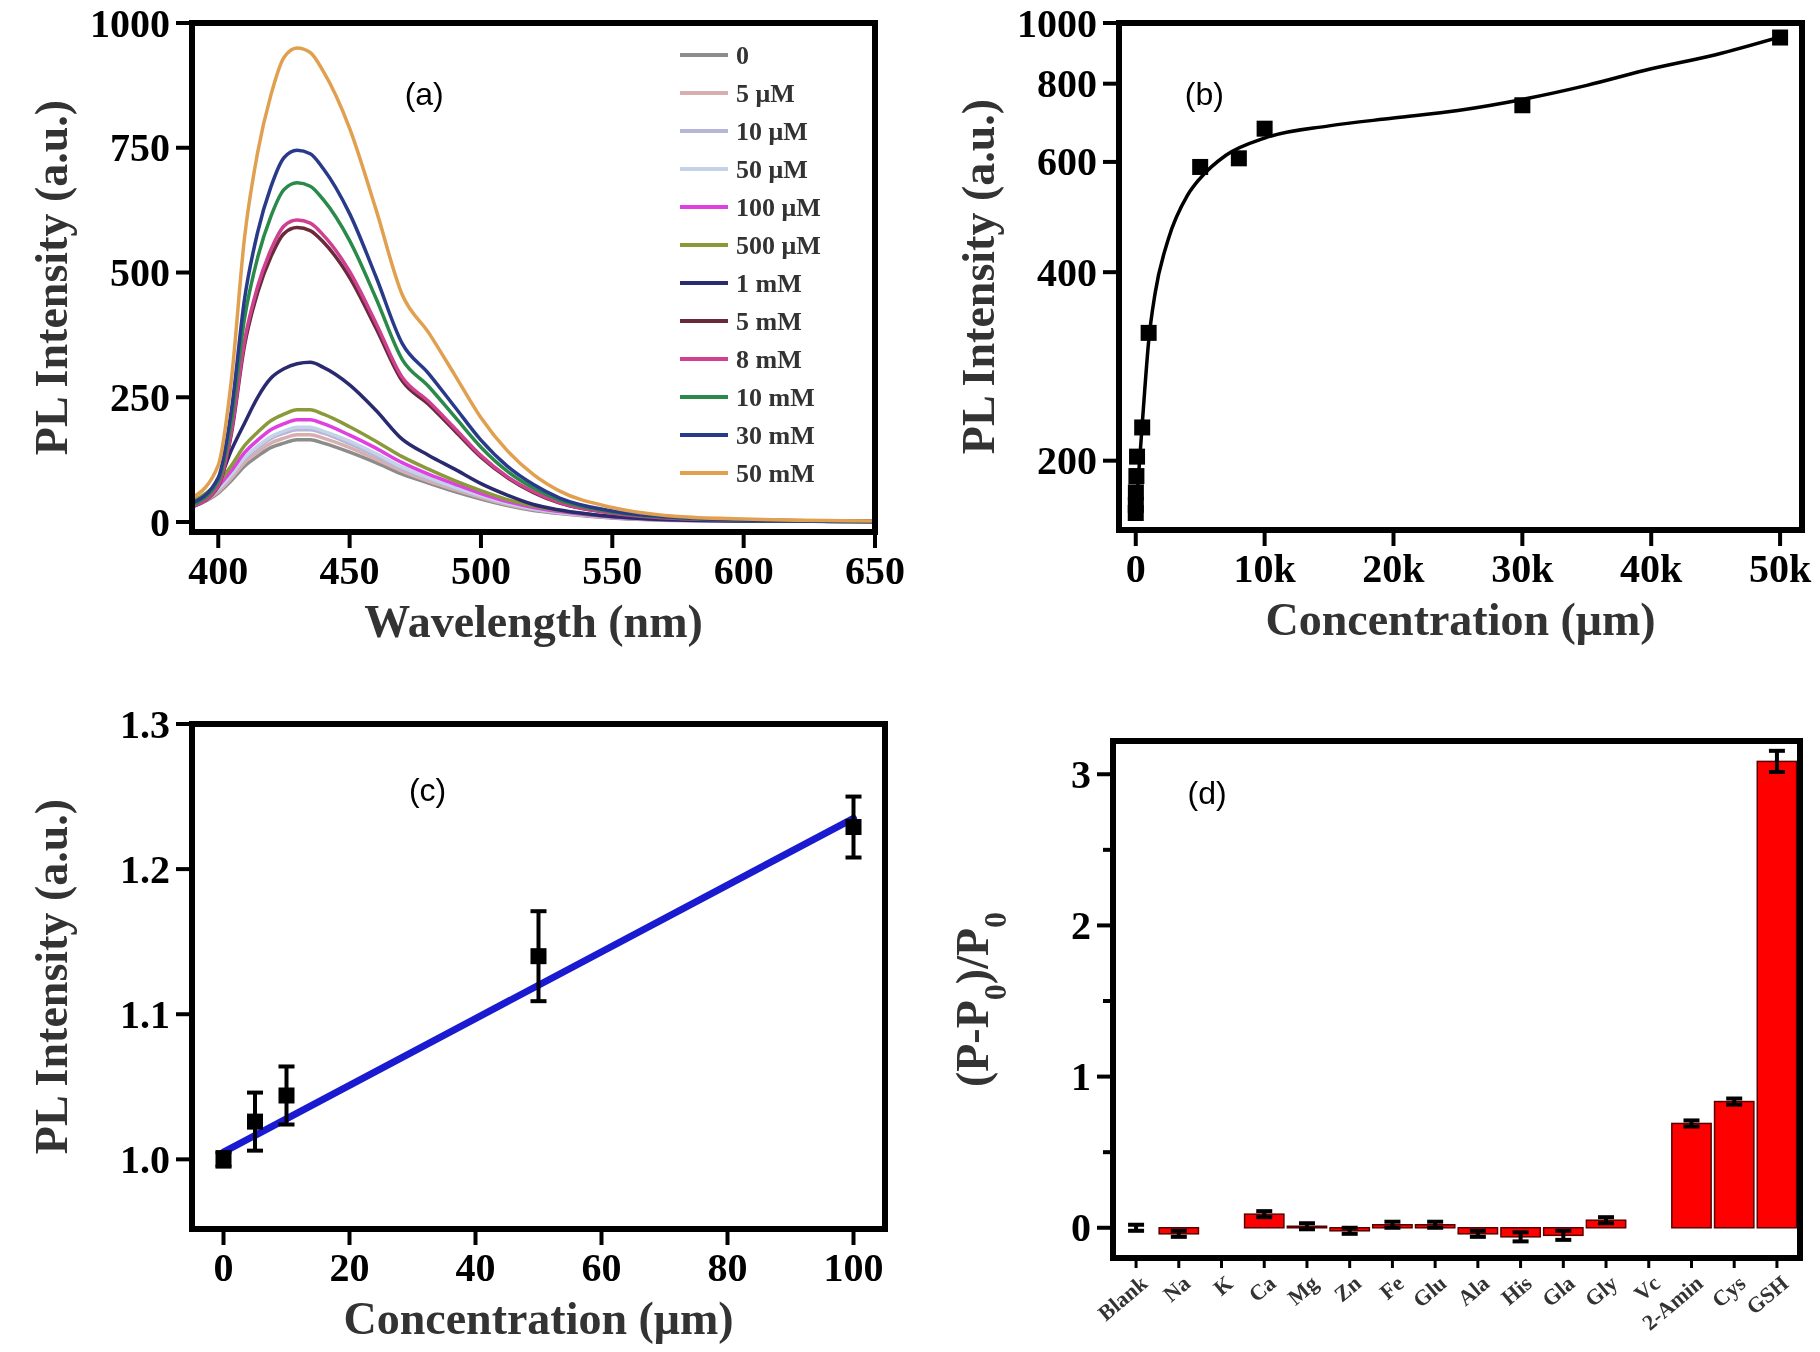 The height and width of the screenshot is (1352, 1820). What do you see at coordinates (480, 570) in the screenshot?
I see `x-tick-label: 500` at bounding box center [480, 570].